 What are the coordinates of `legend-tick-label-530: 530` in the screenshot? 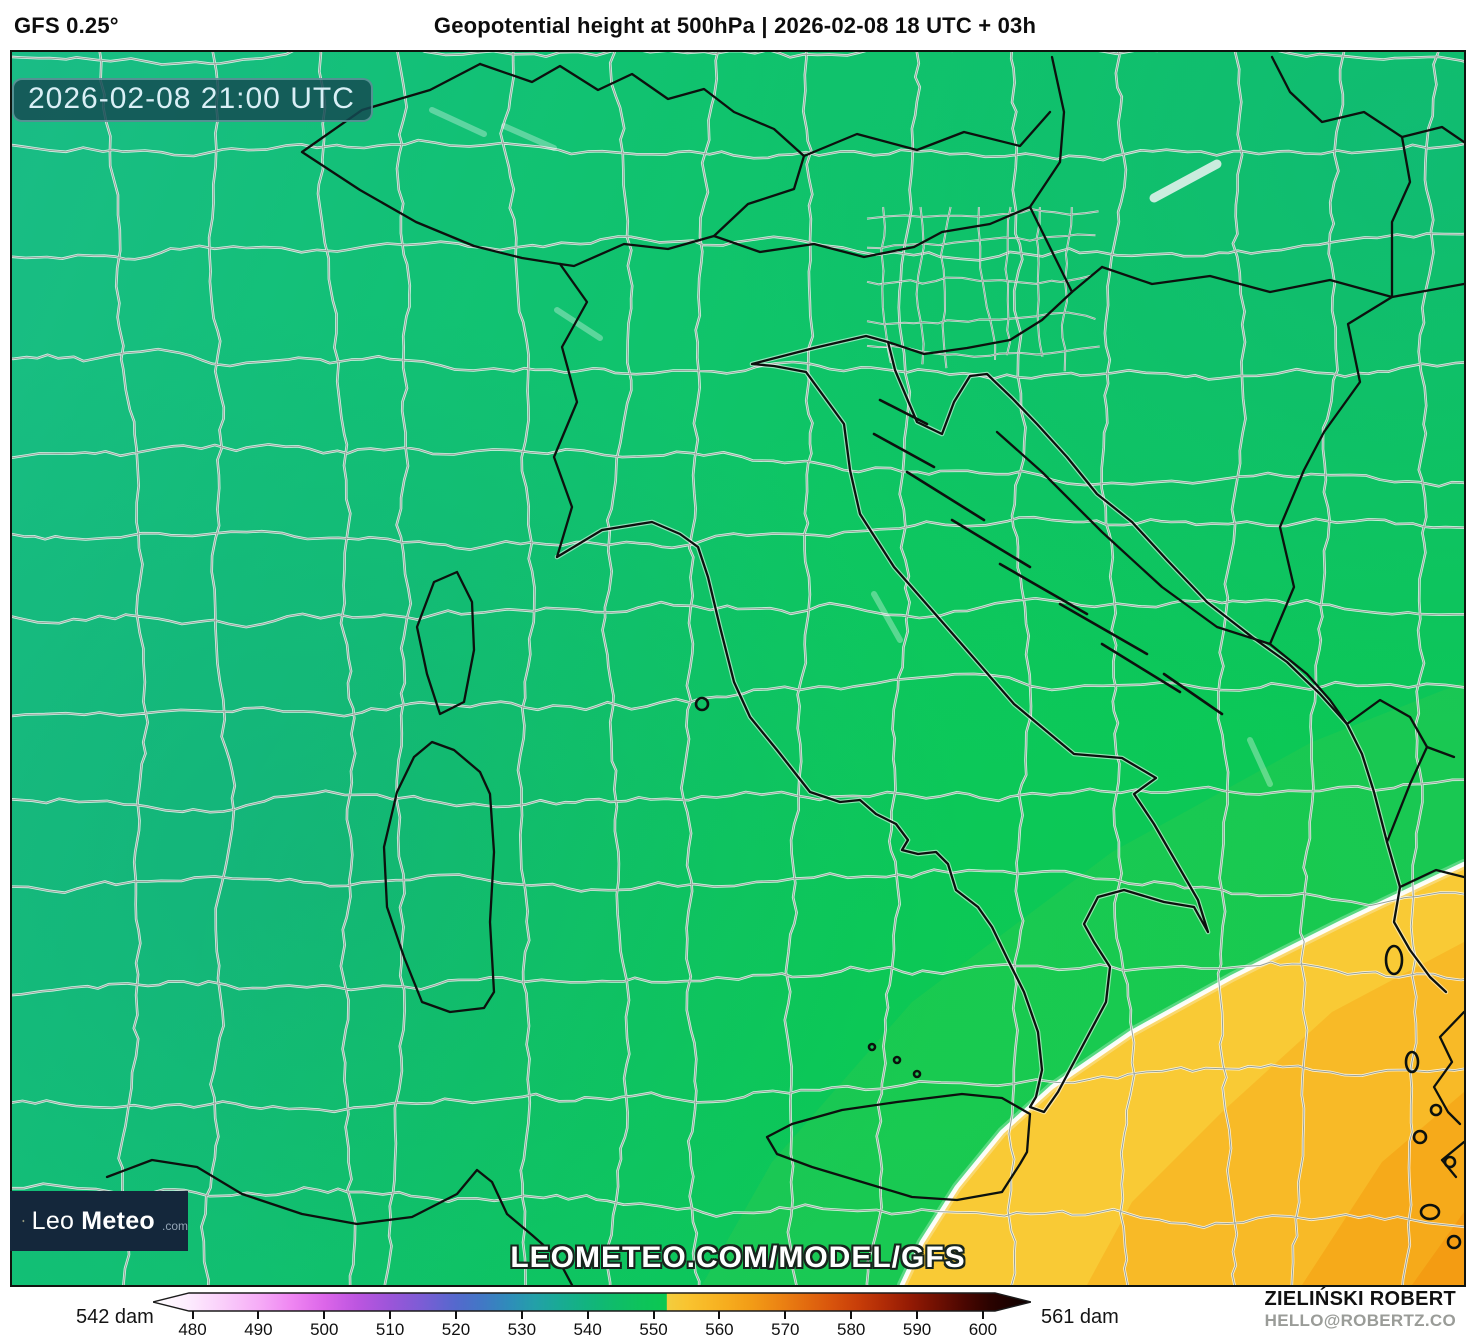 It's located at (522, 1330).